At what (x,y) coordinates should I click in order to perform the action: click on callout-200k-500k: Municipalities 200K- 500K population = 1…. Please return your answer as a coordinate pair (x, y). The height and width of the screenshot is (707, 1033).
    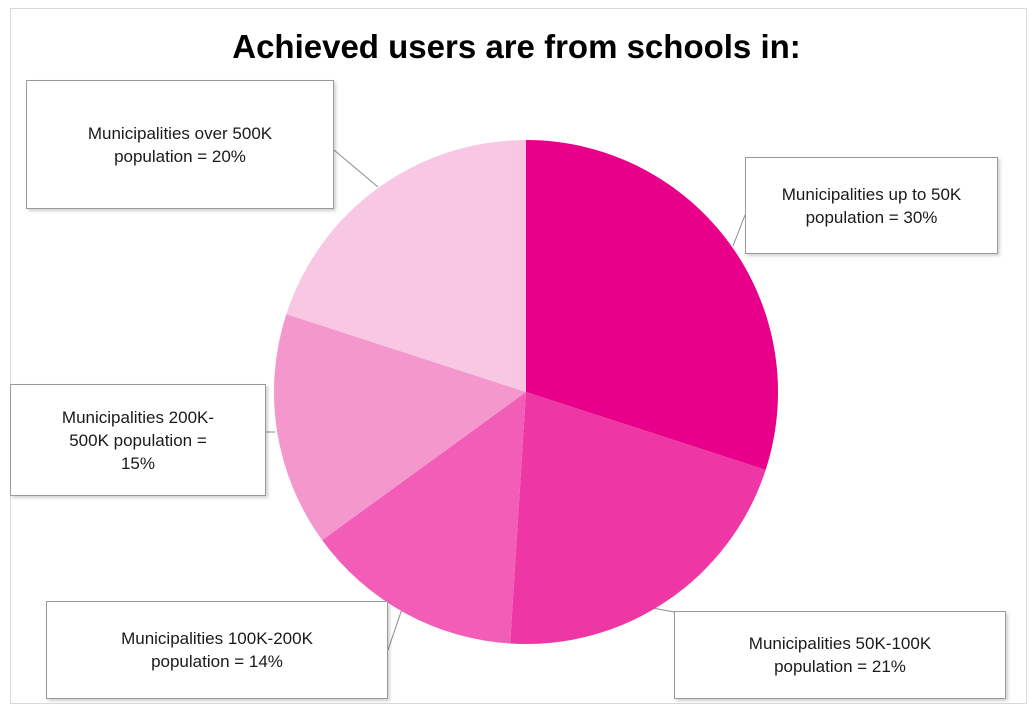
    Looking at the image, I should click on (138, 440).